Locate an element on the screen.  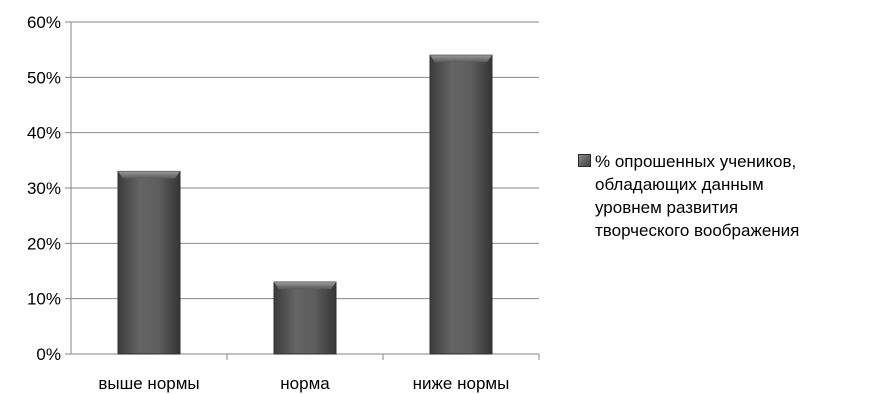
y-tick-label: 40% is located at coordinates (44, 133).